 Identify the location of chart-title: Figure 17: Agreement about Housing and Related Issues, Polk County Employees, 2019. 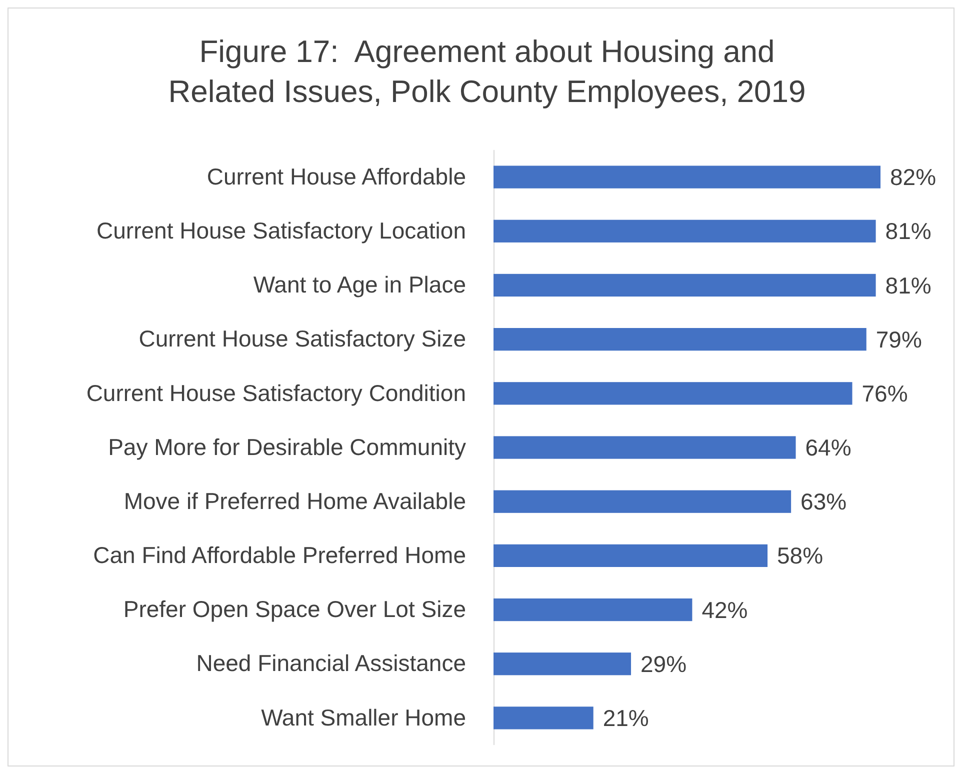
(487, 71).